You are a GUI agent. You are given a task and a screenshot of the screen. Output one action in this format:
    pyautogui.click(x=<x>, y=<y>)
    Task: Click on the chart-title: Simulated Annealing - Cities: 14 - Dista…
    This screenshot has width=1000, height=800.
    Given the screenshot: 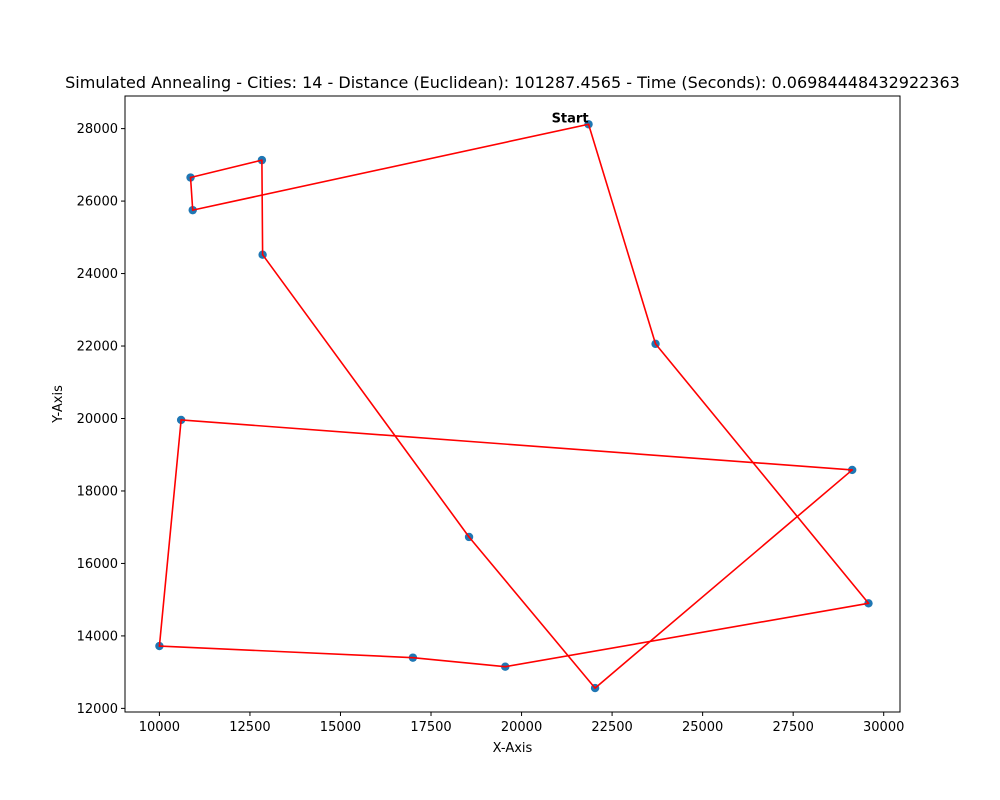 What is the action you would take?
    pyautogui.click(x=512, y=82)
    